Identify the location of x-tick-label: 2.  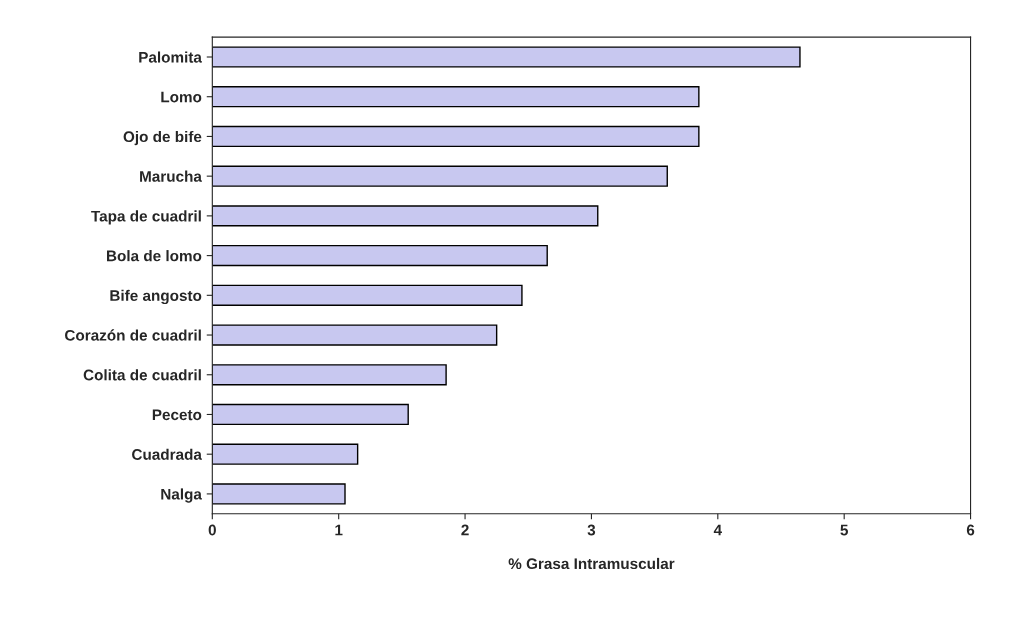
(465, 530).